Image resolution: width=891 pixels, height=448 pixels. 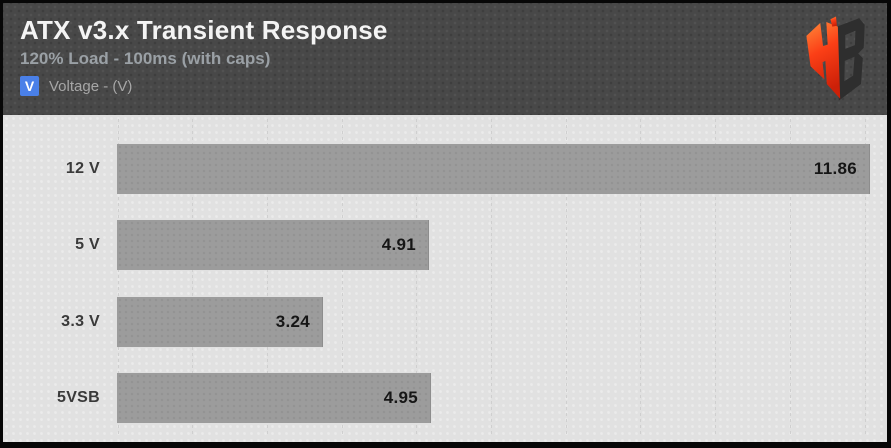 What do you see at coordinates (220, 321) in the screenshot?
I see `bar-3.3v: 3.24` at bounding box center [220, 321].